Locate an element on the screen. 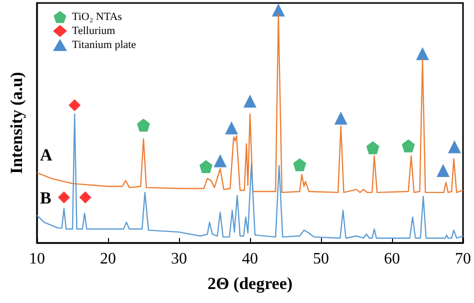 The height and width of the screenshot is (303, 474). legend-label: TiO₂ NTAs is located at coordinates (97, 17).